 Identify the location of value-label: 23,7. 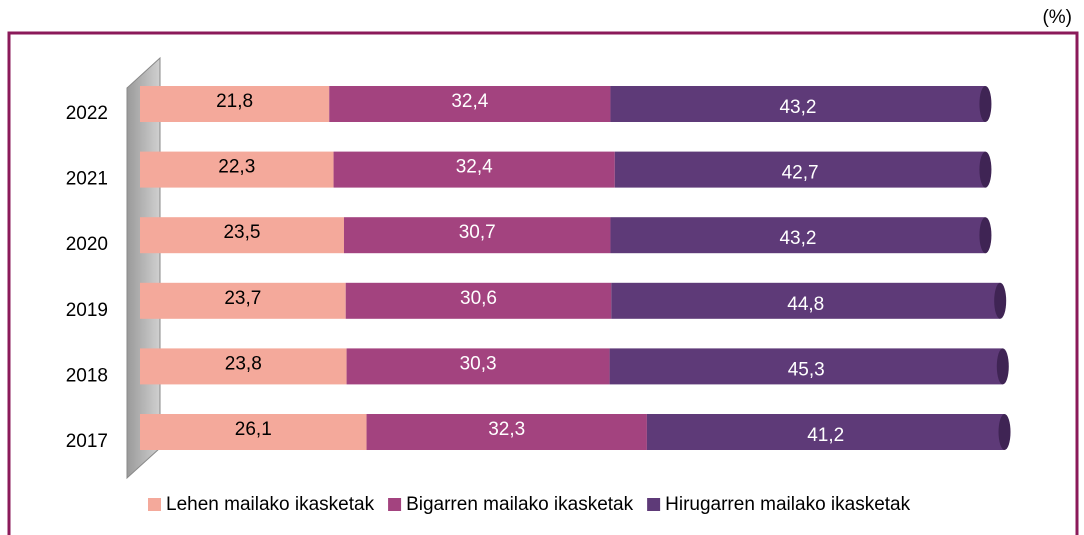
(242, 298).